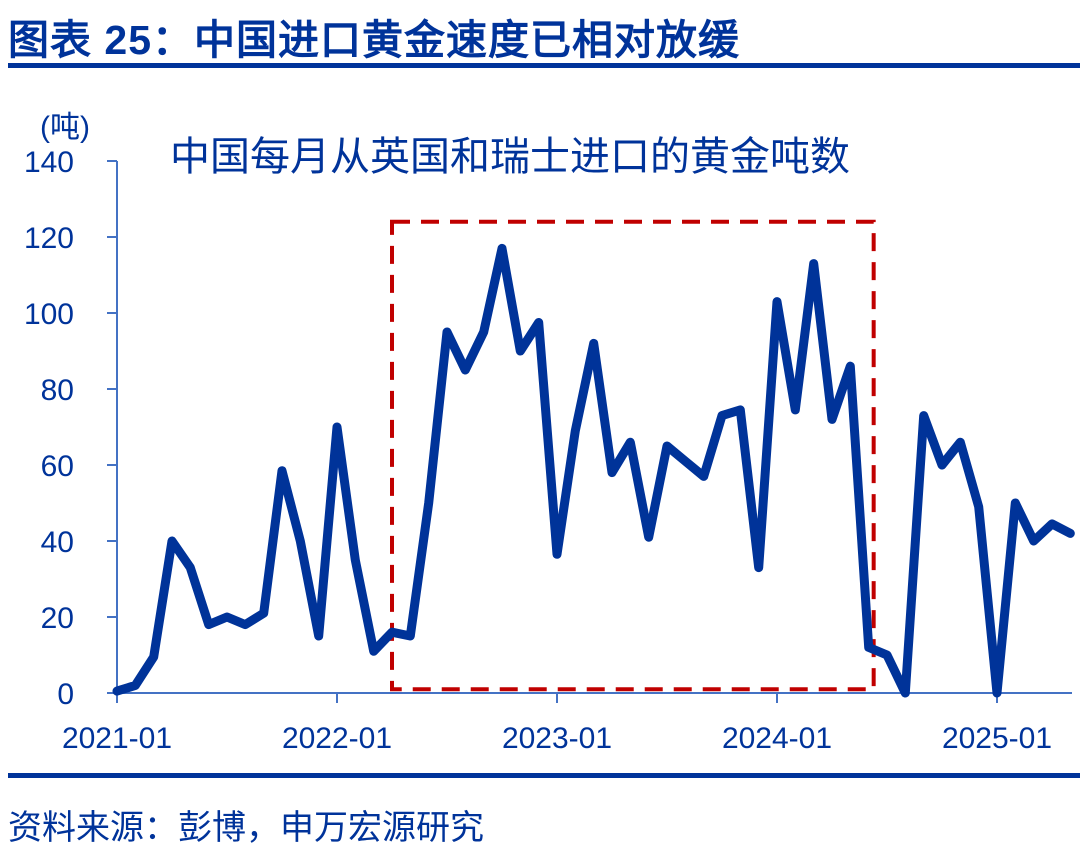  What do you see at coordinates (544, 775) in the screenshot?
I see `footer-divider` at bounding box center [544, 775].